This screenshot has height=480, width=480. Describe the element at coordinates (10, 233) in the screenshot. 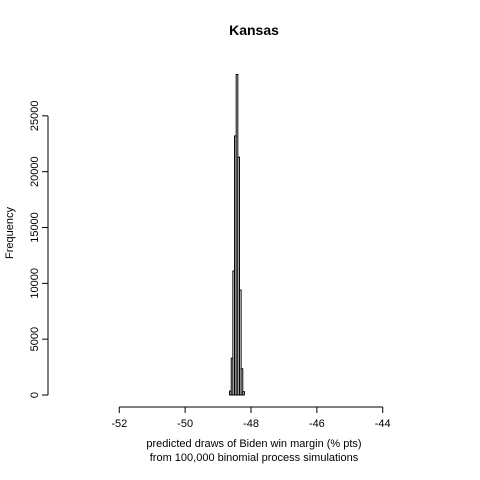

I see `y-axis-title: Frequency` at that location.